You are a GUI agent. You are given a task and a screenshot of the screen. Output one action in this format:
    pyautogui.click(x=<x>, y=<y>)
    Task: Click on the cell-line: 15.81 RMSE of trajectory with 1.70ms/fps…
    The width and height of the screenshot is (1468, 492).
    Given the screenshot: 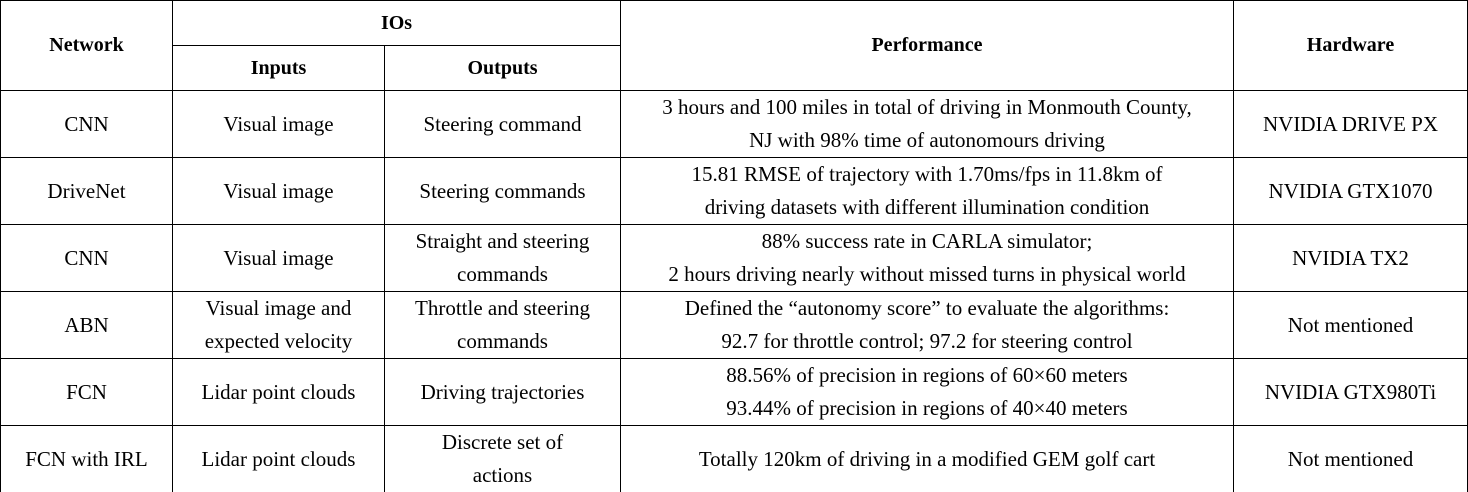 What is the action you would take?
    pyautogui.click(x=927, y=174)
    